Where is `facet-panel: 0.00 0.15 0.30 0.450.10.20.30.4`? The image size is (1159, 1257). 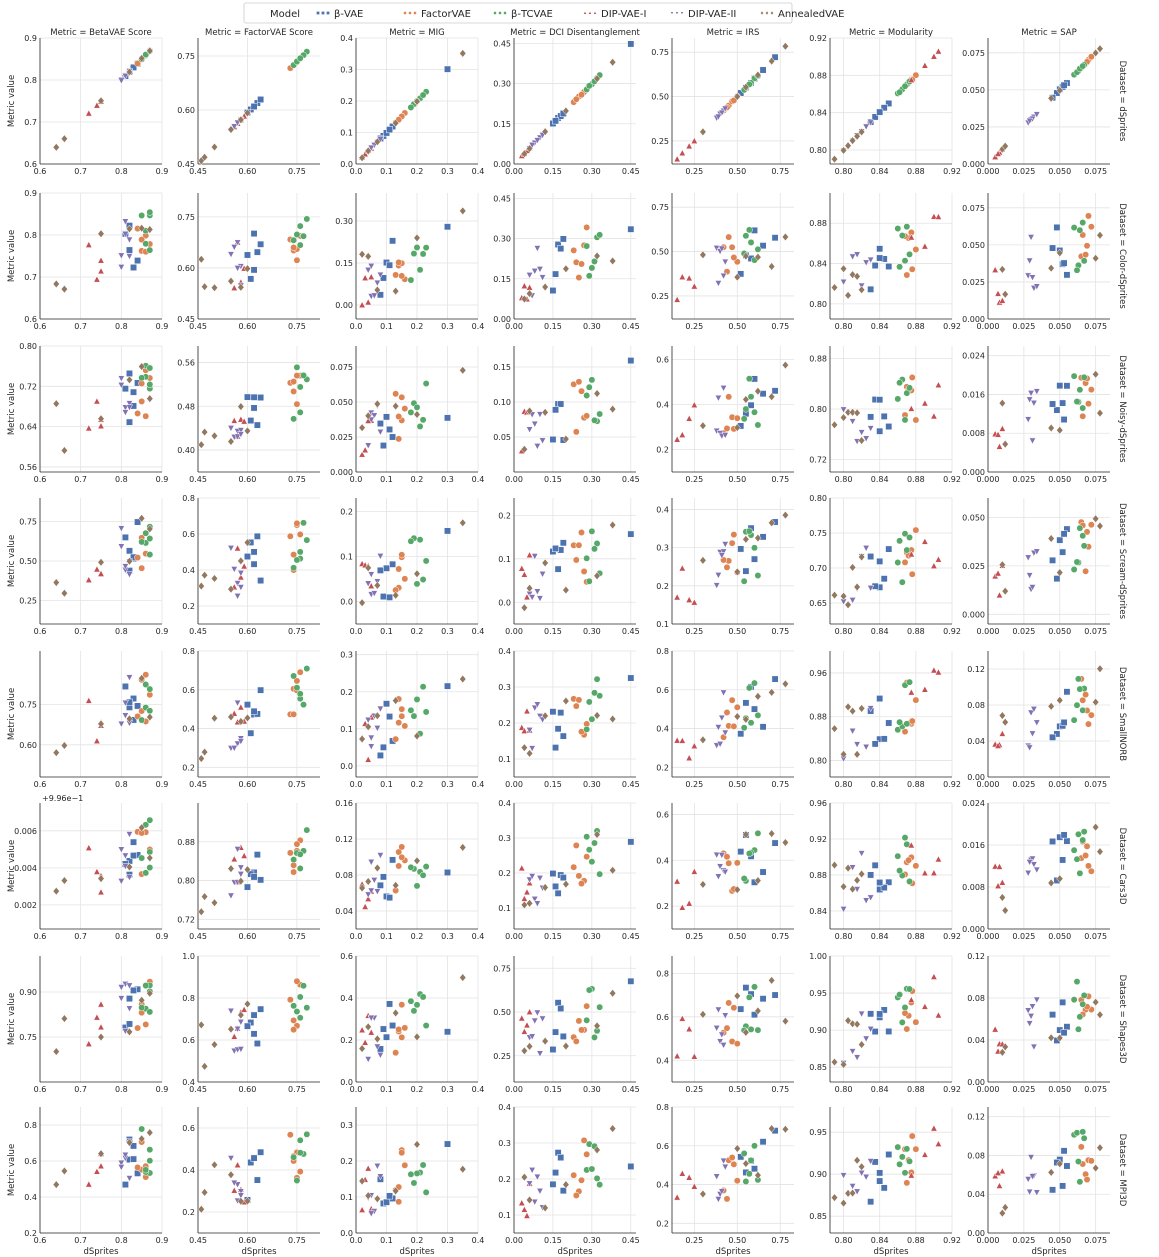 facet-panel: 0.00 0.15 0.30 0.450.10.20.30.4 is located at coordinates (568, 870).